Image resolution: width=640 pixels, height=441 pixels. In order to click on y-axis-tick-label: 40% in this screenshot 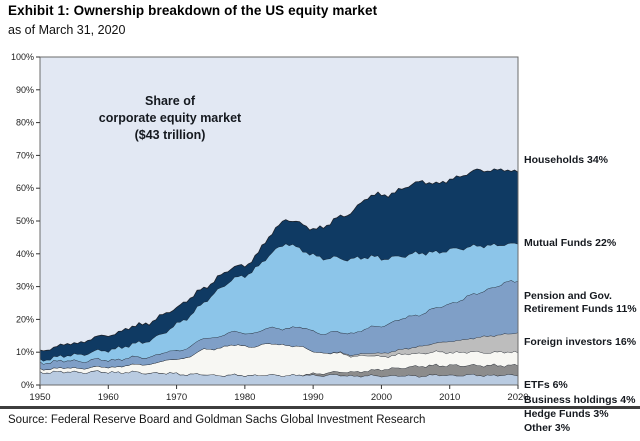, I will do `click(25, 254)`.